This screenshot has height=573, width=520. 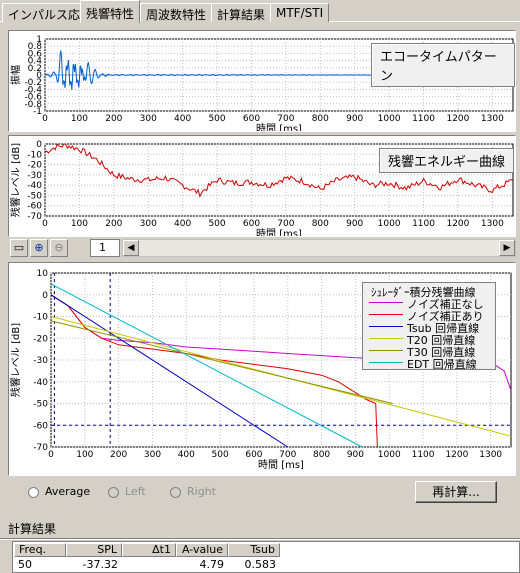 I want to click on x-tick-label: 0, so click(x=45, y=119).